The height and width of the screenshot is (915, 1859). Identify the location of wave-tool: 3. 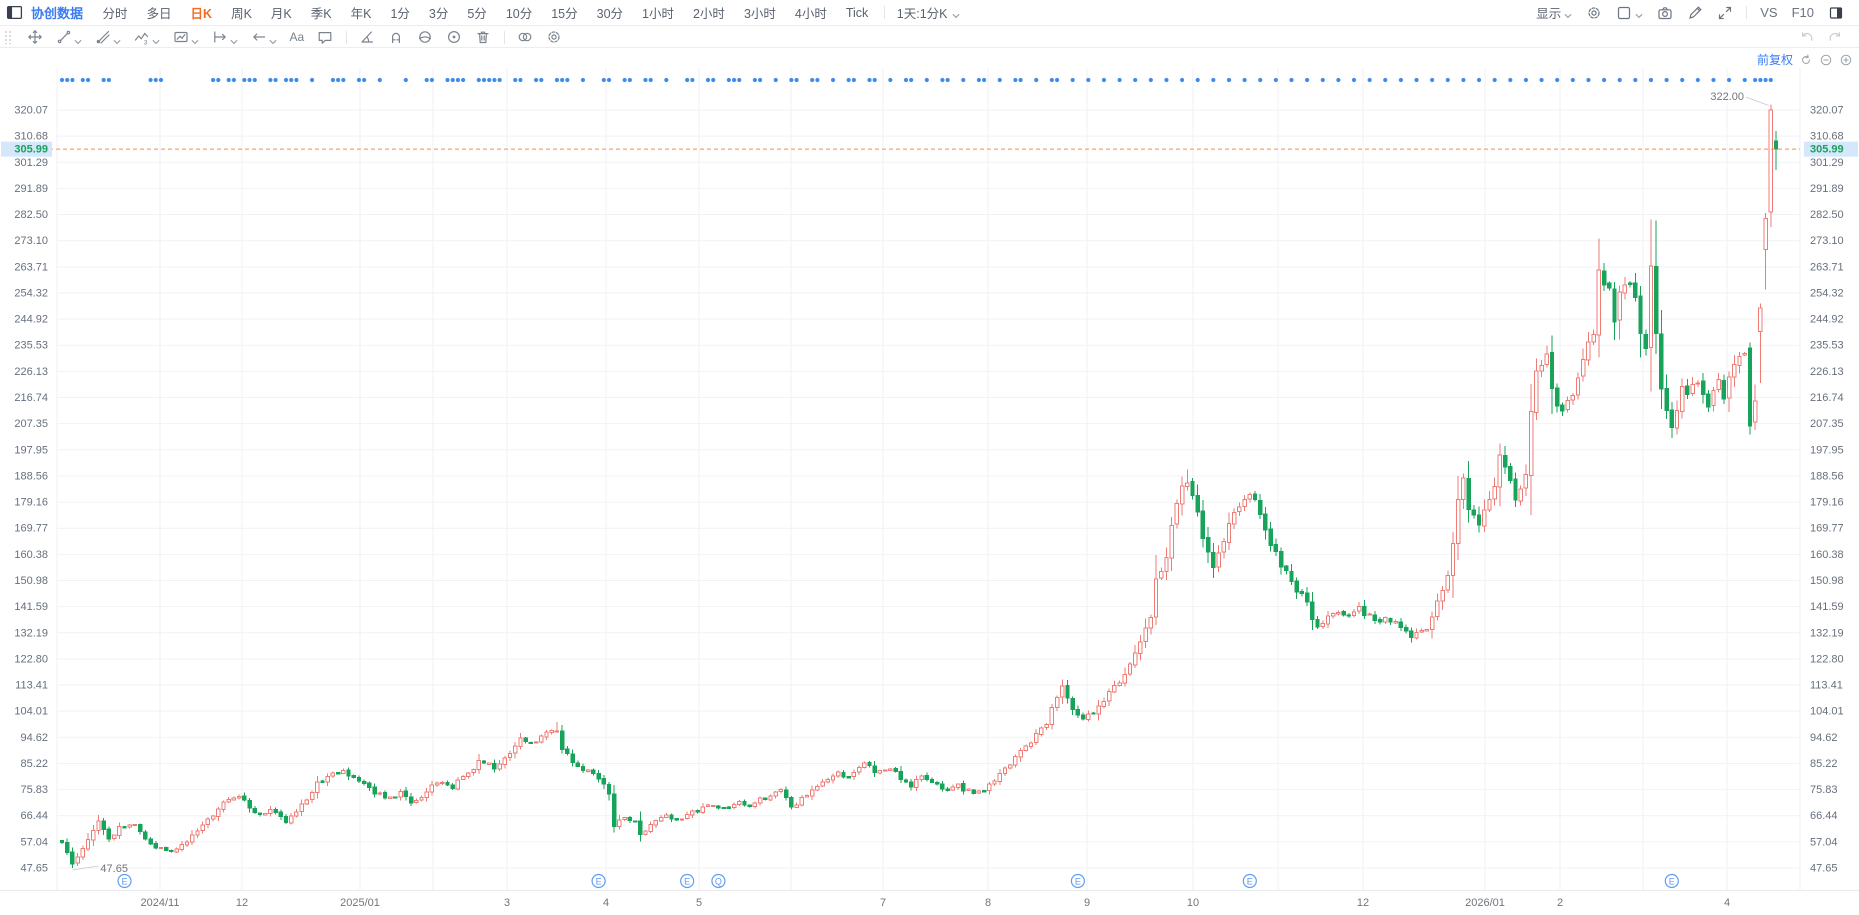
(146, 38).